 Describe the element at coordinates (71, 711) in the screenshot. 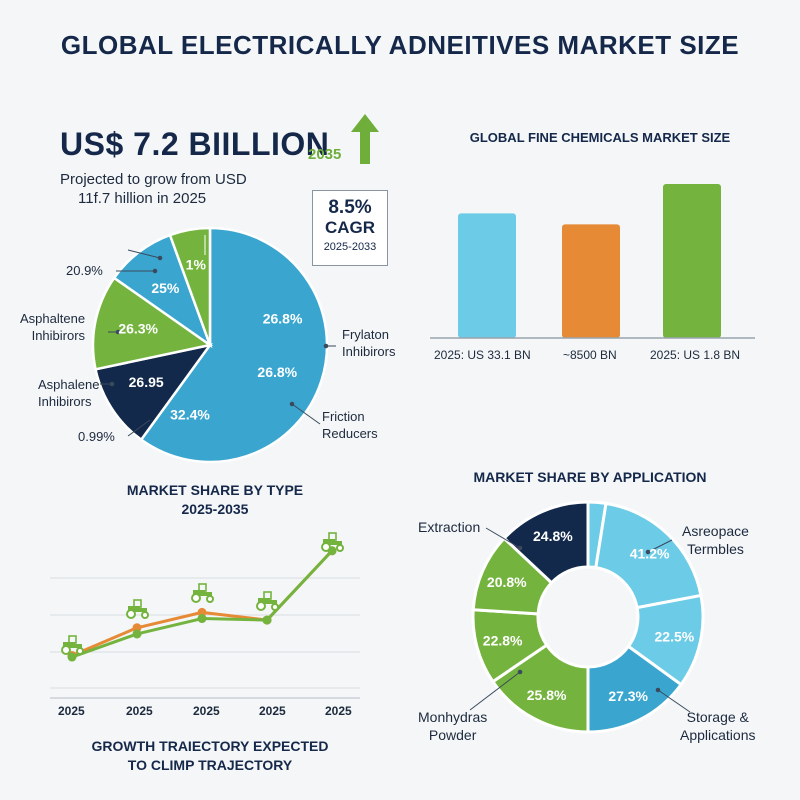

I see `line-x-label-1: 2025` at that location.